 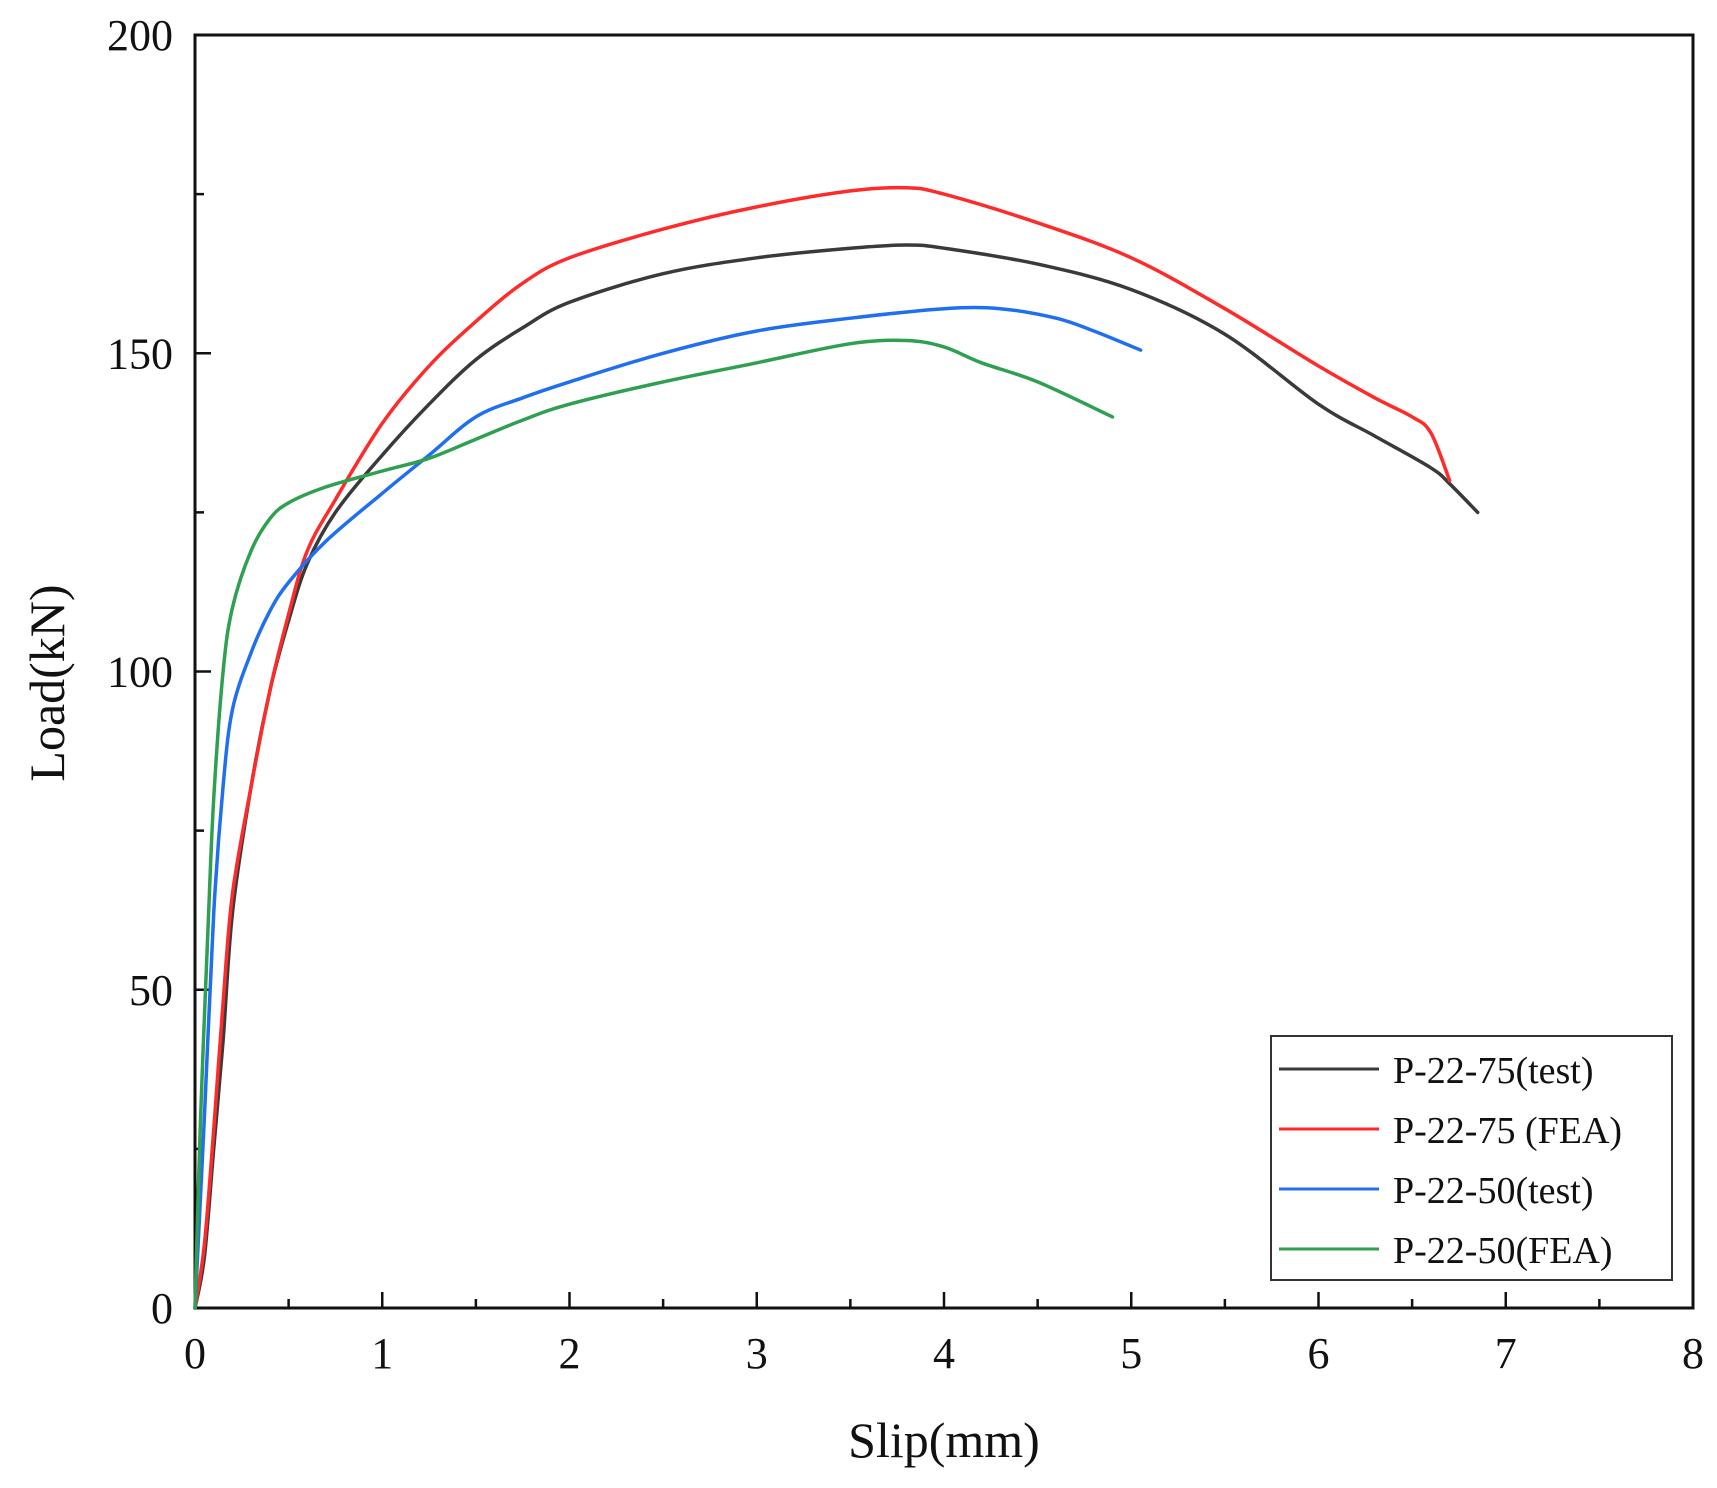 What do you see at coordinates (570, 1353) in the screenshot?
I see `x-tick-label: 2` at bounding box center [570, 1353].